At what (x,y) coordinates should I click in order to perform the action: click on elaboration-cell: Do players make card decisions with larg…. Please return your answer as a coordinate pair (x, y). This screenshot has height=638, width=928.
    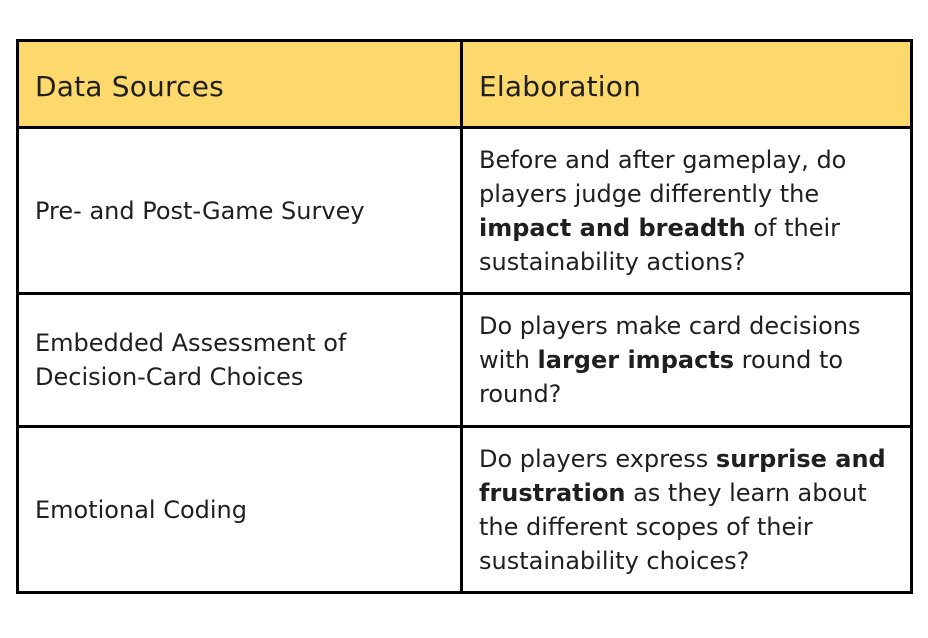
    Looking at the image, I should click on (686, 360).